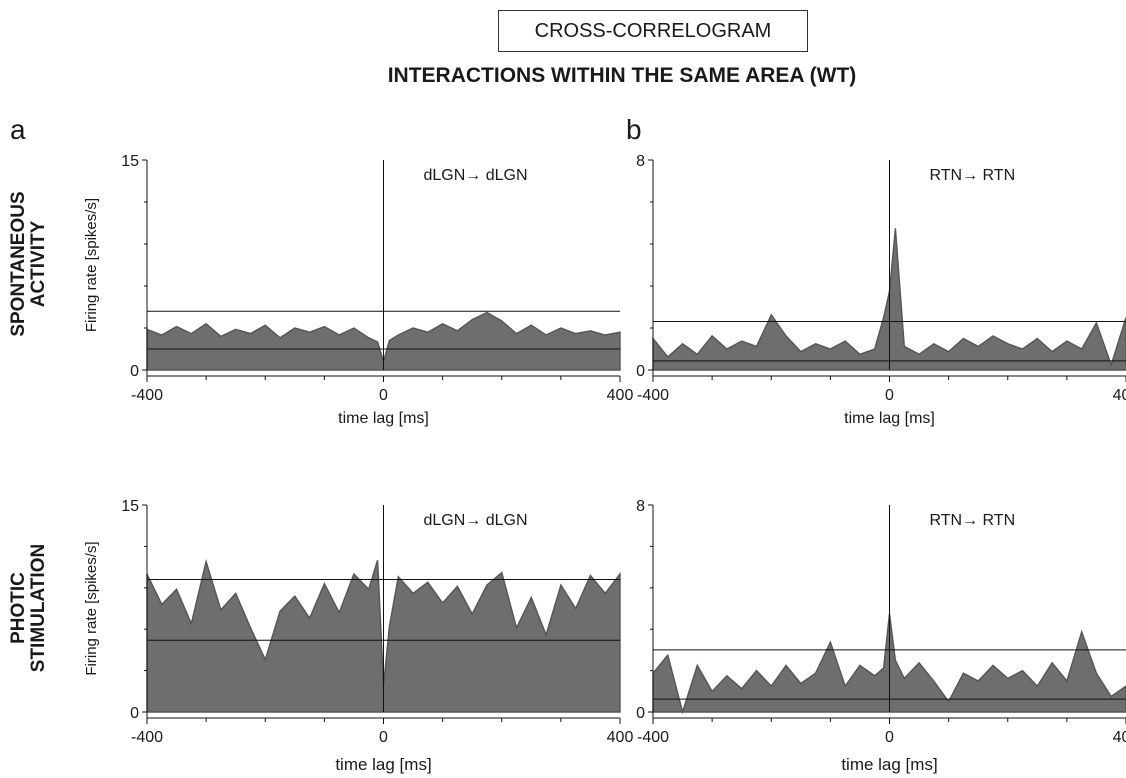 This screenshot has width=1126, height=778. I want to click on panel-letter-a: a, so click(18, 129).